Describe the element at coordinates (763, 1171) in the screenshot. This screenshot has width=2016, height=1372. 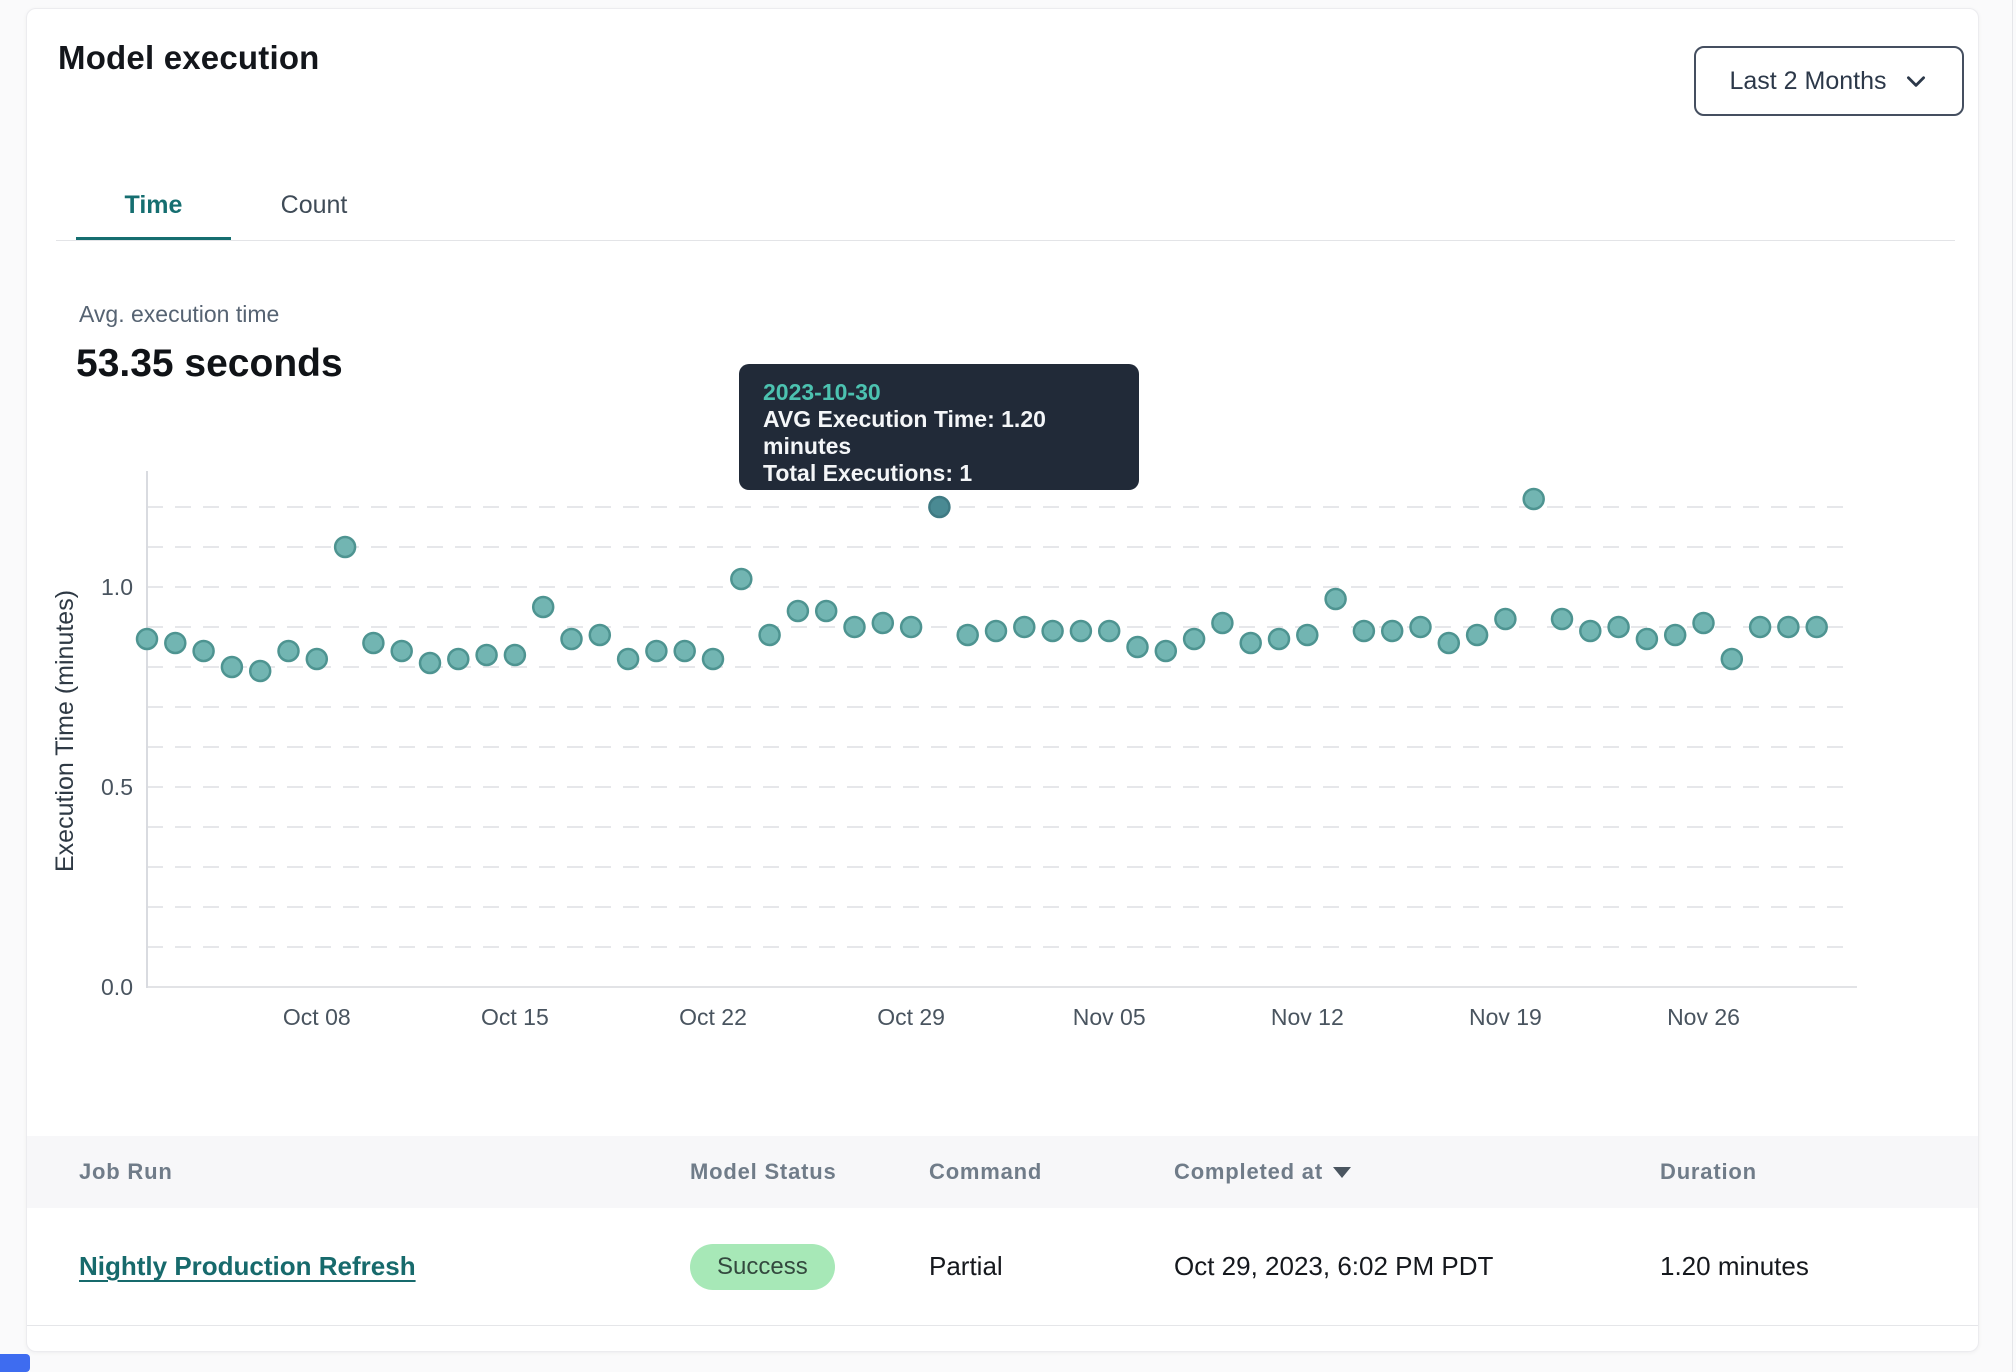
I see `column-header-label: Model Status` at that location.